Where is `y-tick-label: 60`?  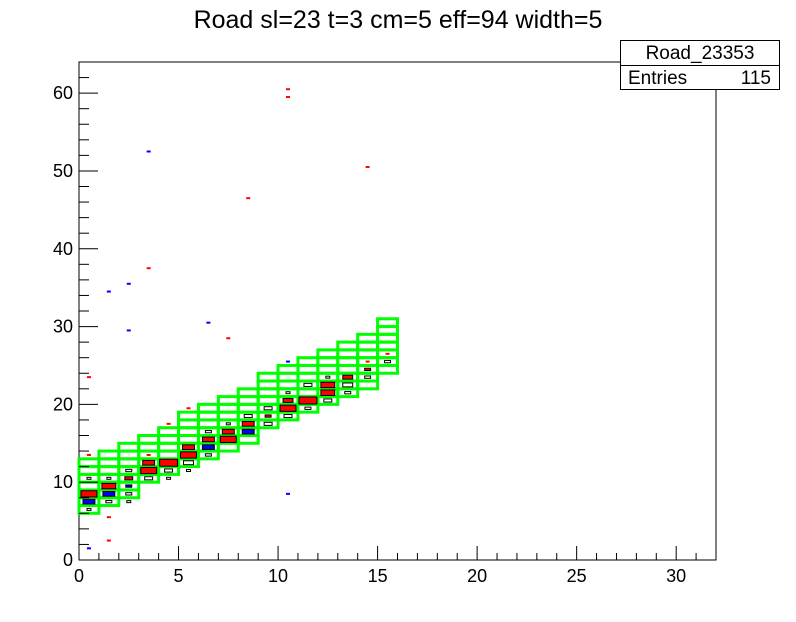
y-tick-label: 60 is located at coordinates (63, 93).